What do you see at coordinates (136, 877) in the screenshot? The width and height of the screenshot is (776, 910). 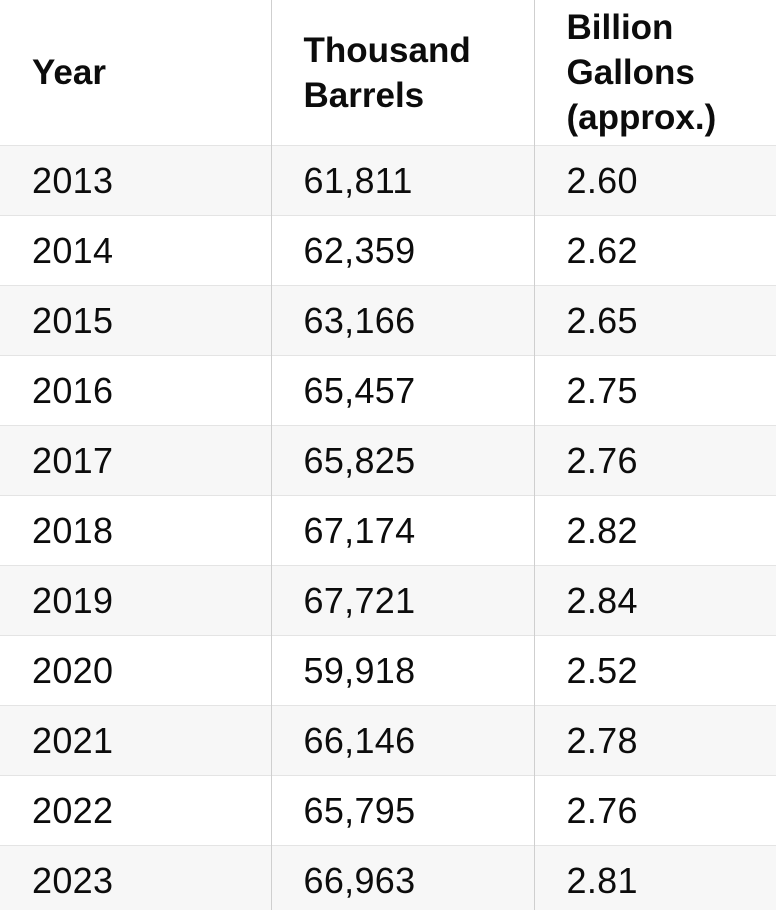 I see `year-cell: 2023` at bounding box center [136, 877].